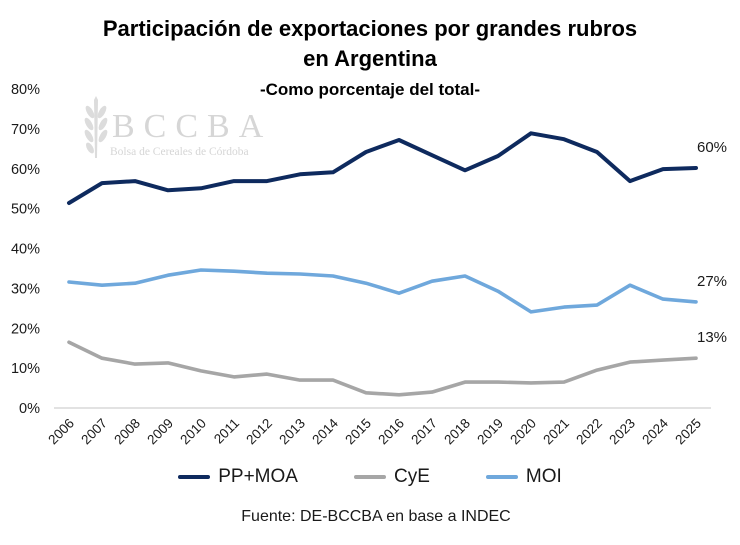 The image size is (740, 545). What do you see at coordinates (543, 476) in the screenshot?
I see `legend-label-moi: MOI` at bounding box center [543, 476].